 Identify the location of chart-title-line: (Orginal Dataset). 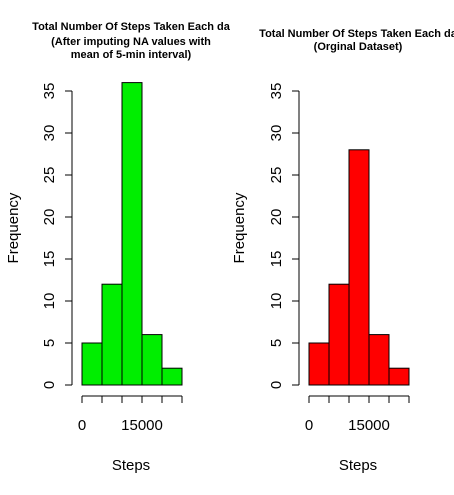
(358, 47).